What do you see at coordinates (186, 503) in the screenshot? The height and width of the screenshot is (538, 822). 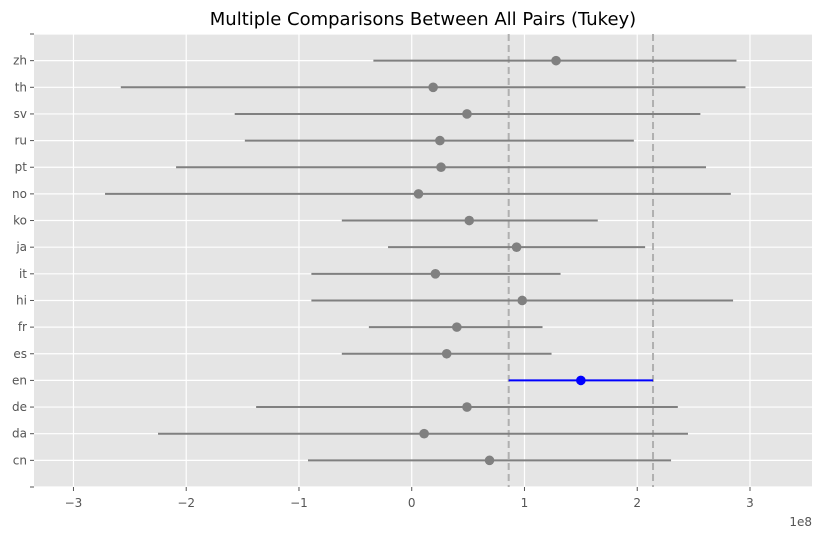 I see `x-tick-label: −2` at bounding box center [186, 503].